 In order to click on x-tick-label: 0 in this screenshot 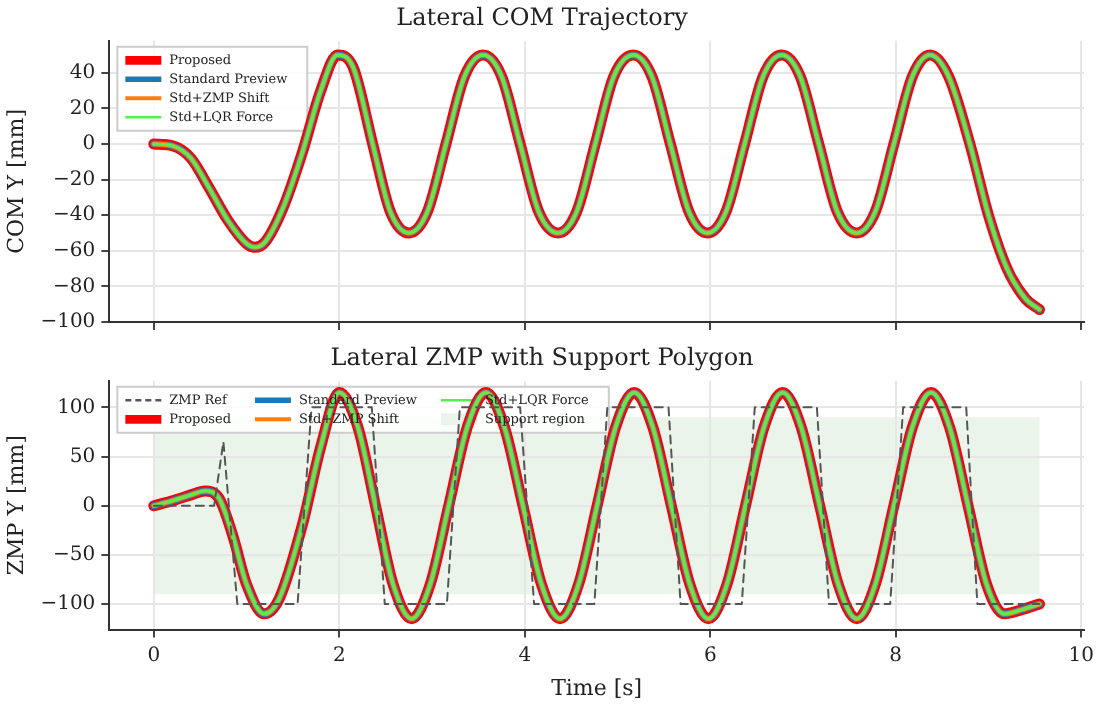, I will do `click(154, 655)`.